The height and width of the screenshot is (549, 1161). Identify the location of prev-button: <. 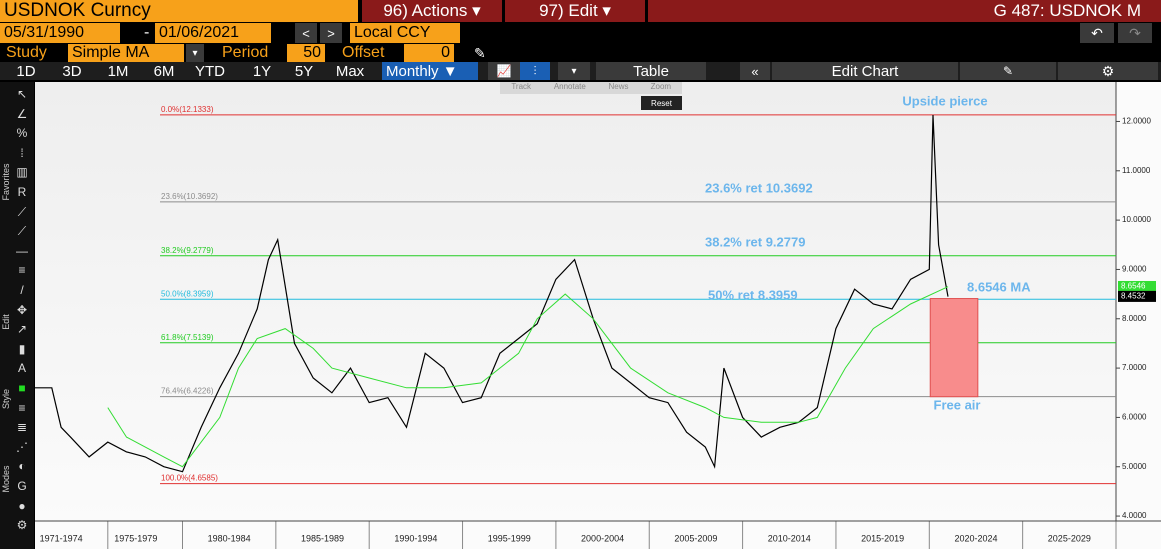
(306, 33).